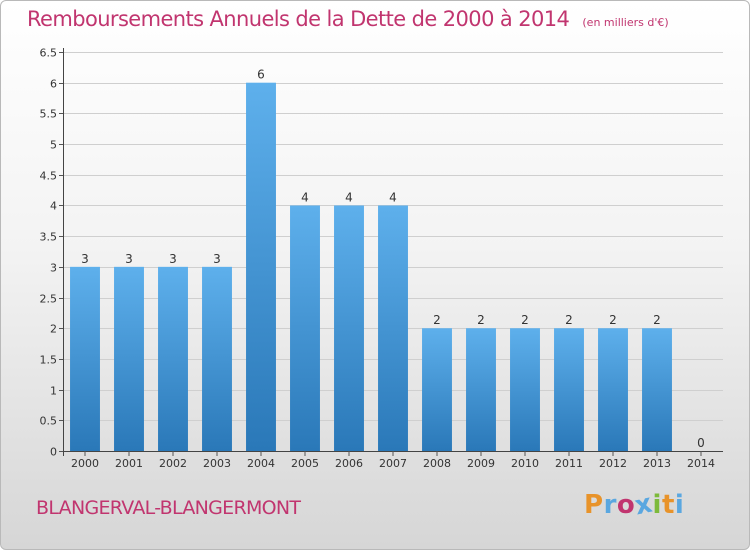  What do you see at coordinates (261, 463) in the screenshot?
I see `x-tick-label: 2004` at bounding box center [261, 463].